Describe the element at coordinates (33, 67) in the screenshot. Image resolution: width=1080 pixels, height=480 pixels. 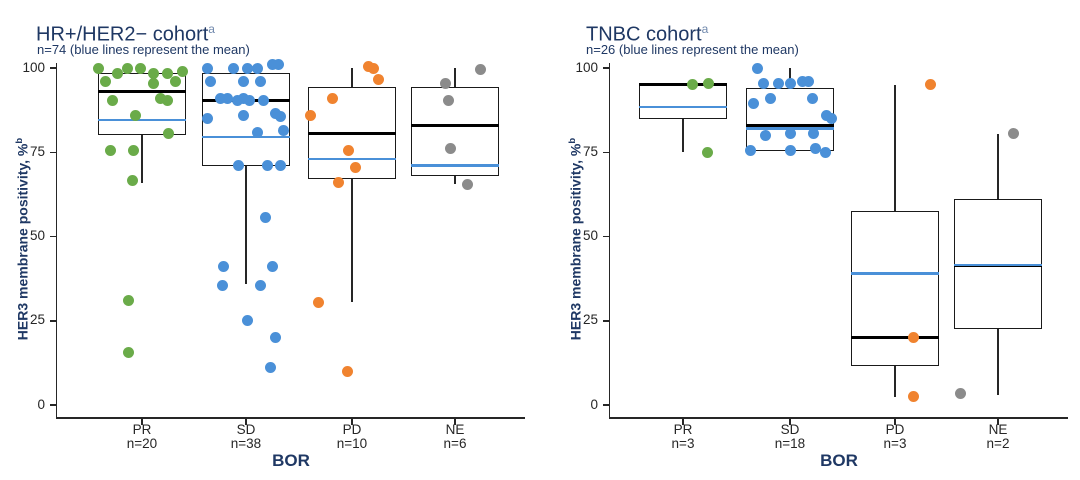
I see `y-tick-label: 100` at that location.